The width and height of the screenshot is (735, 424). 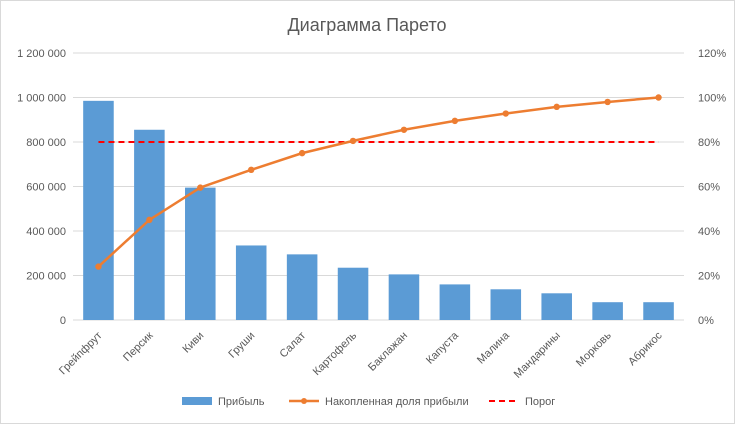 What do you see at coordinates (46, 277) in the screenshot?
I see `y-left-tick-label: 200 000` at bounding box center [46, 277].